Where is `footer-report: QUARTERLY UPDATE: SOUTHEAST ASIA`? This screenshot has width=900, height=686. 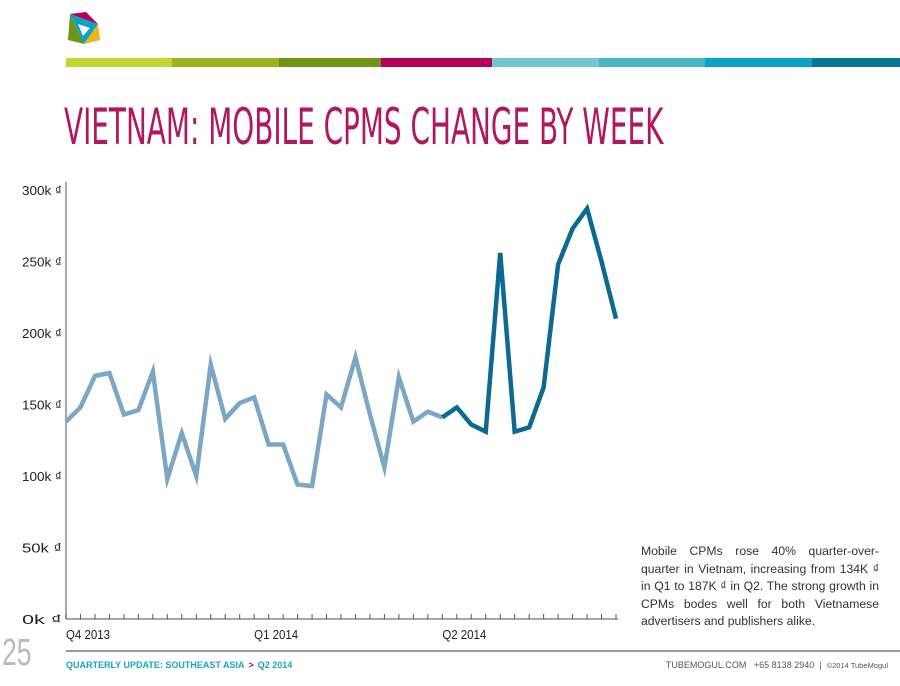 footer-report: QUARTERLY UPDATE: SOUTHEAST ASIA is located at coordinates (155, 665).